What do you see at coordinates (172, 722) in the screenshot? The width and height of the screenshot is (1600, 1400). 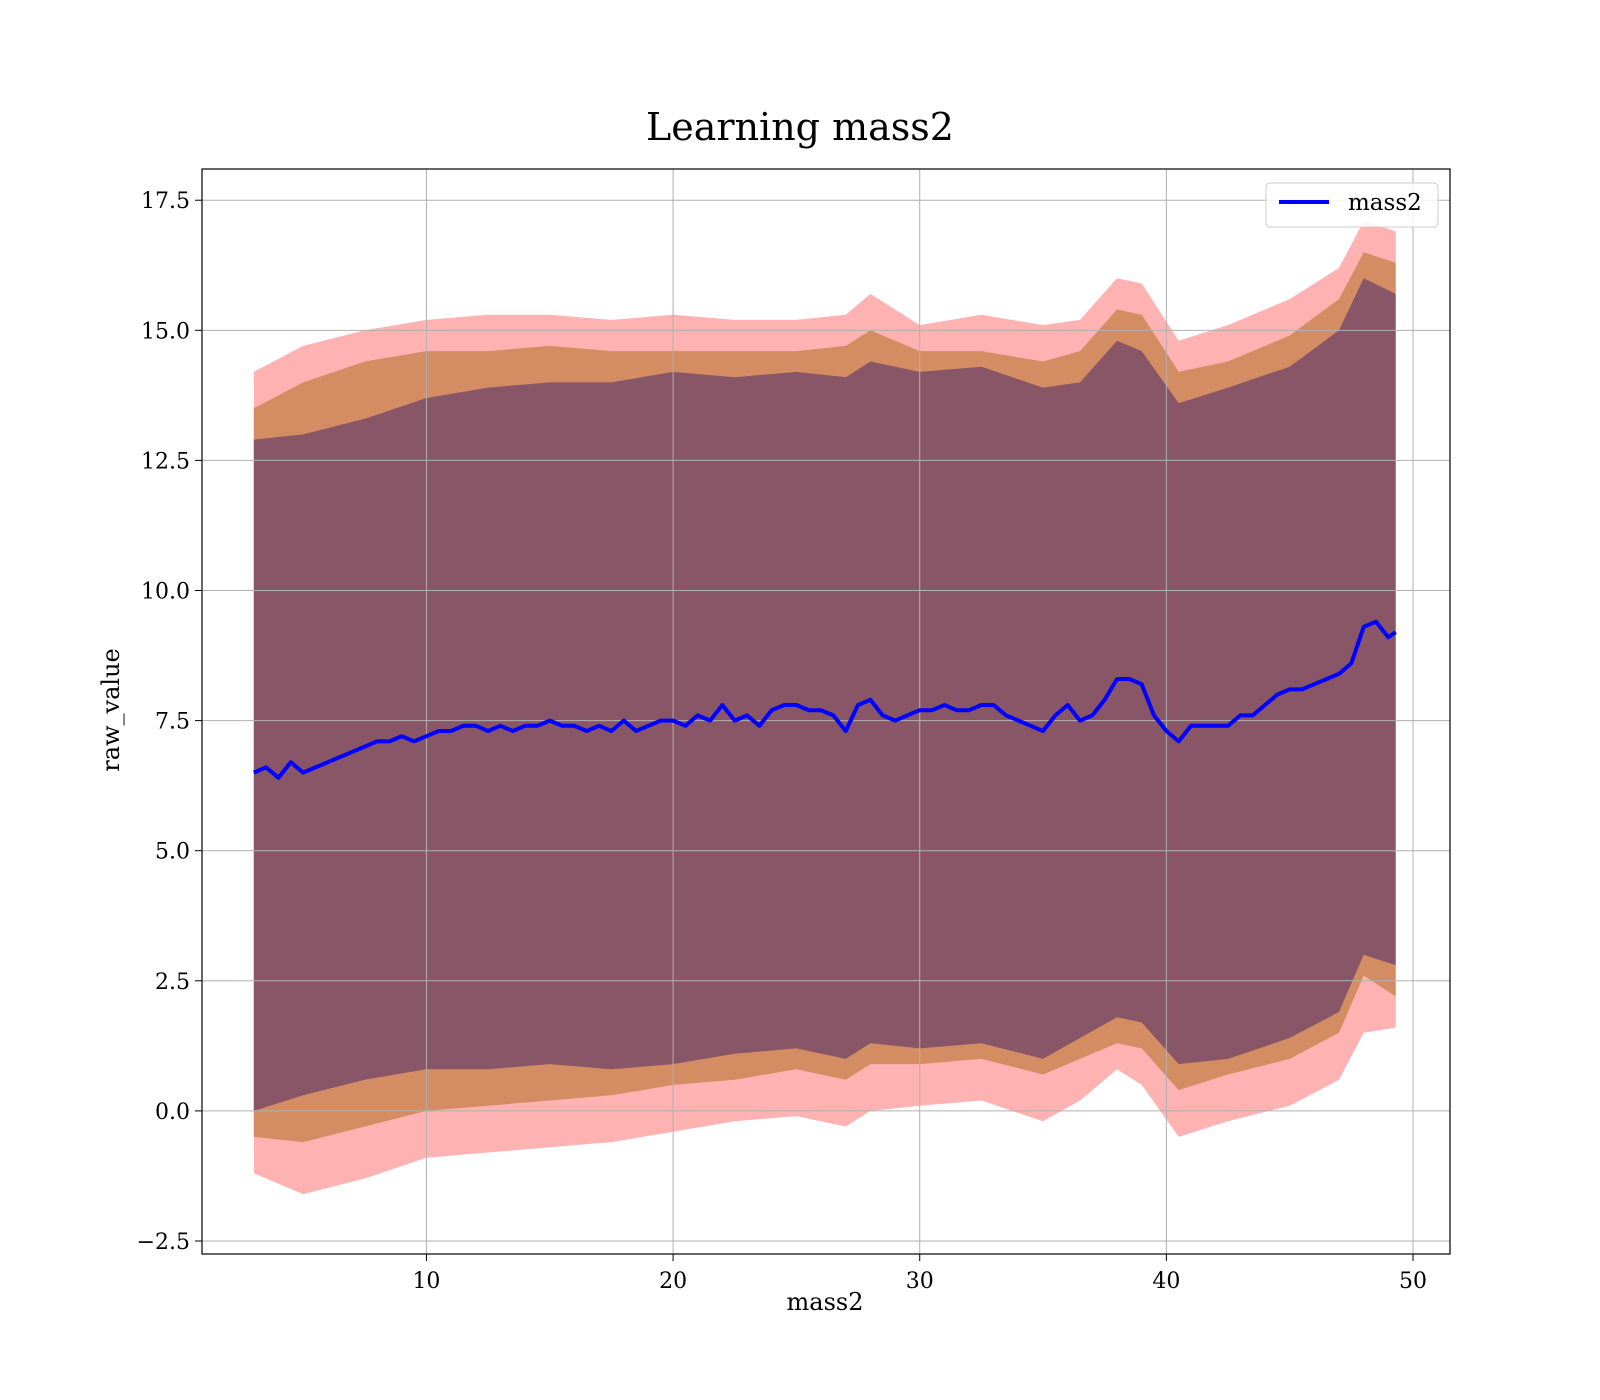 I see `y-tick-label: 7.5` at bounding box center [172, 722].